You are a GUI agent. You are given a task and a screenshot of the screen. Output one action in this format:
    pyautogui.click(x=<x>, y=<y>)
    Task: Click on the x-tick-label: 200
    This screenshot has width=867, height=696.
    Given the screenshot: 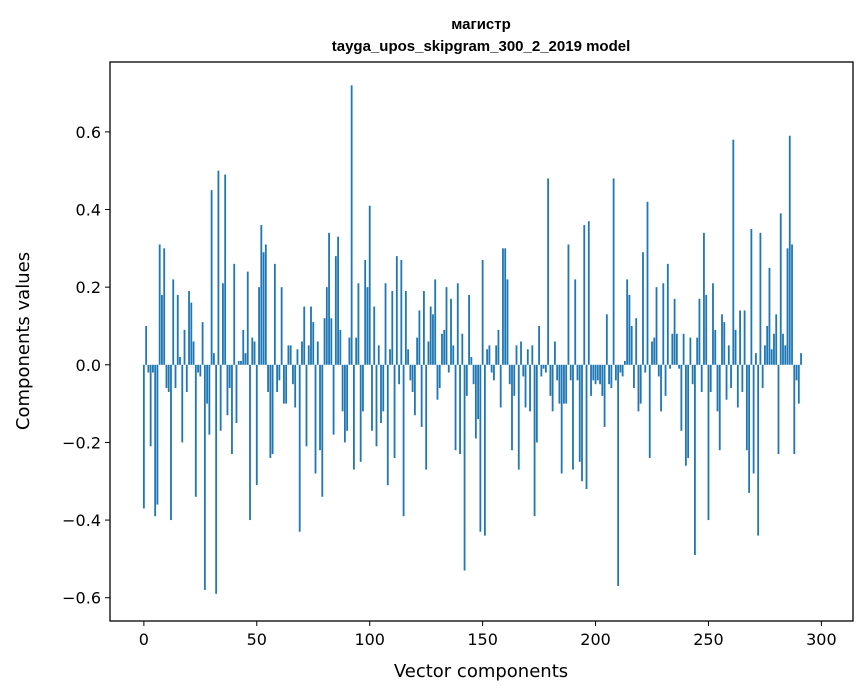 What is the action you would take?
    pyautogui.click(x=595, y=639)
    